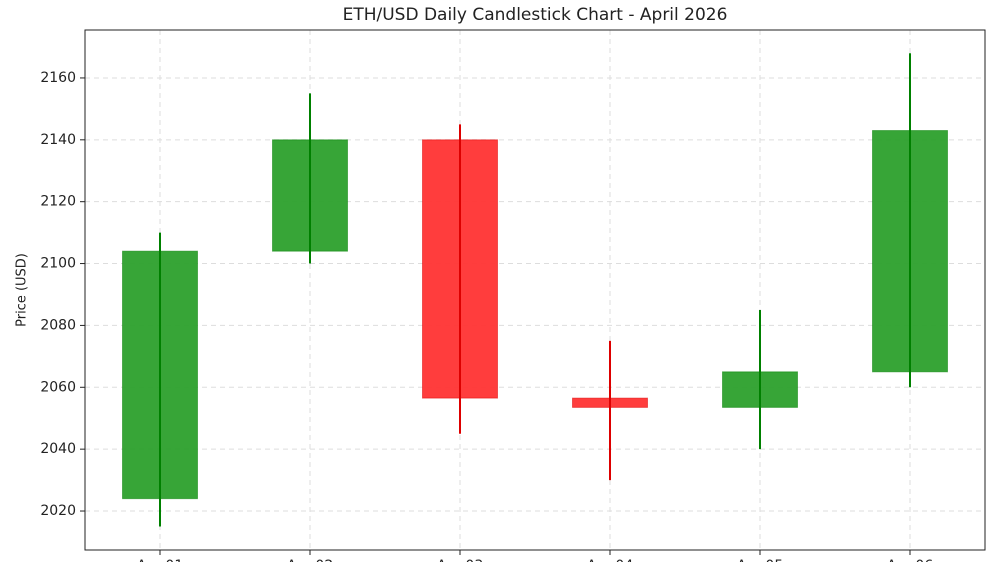  What do you see at coordinates (58, 325) in the screenshot?
I see `y-tick-label: 2080` at bounding box center [58, 325].